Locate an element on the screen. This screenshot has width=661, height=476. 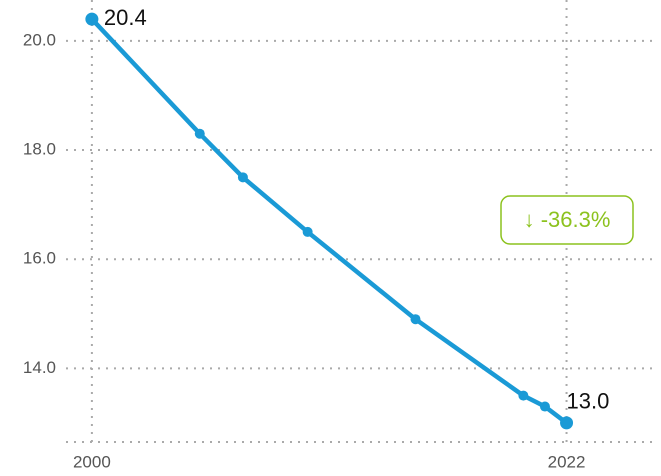
x-tick-label: 2000 is located at coordinates (92, 461).